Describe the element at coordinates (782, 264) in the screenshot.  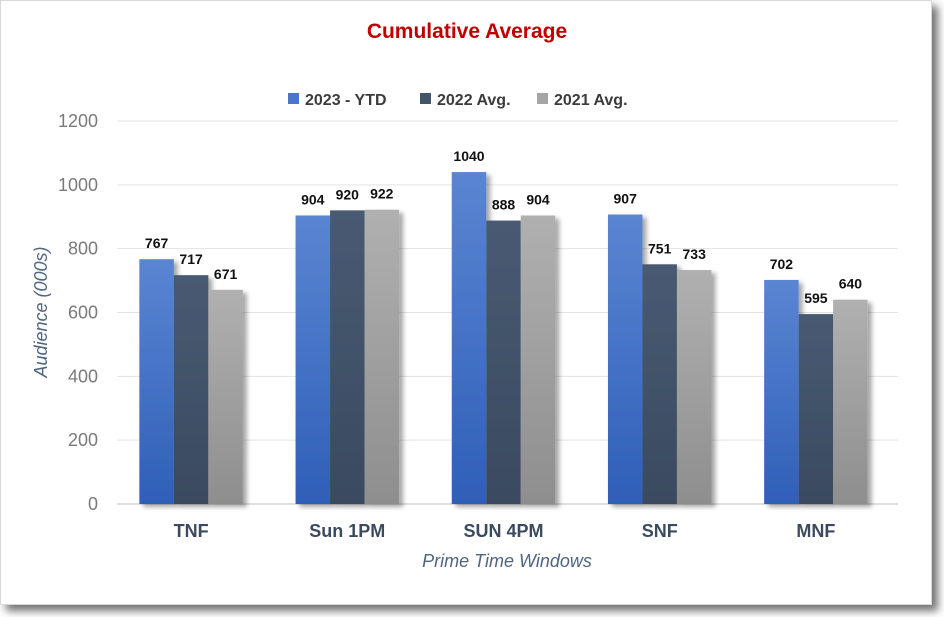
I see `data-label: 702` at that location.